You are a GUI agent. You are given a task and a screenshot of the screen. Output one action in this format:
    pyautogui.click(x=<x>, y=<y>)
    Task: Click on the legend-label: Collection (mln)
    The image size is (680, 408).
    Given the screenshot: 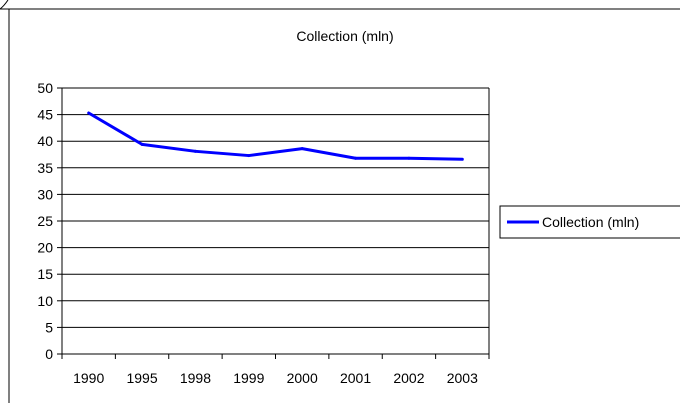 What is the action you would take?
    pyautogui.click(x=590, y=222)
    